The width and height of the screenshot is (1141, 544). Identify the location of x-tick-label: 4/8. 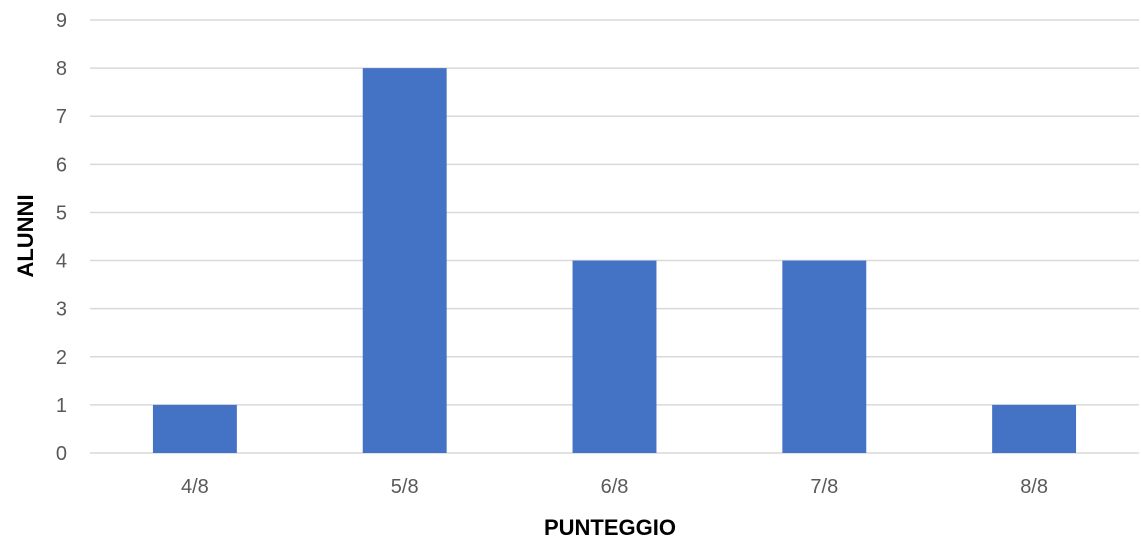
(195, 487).